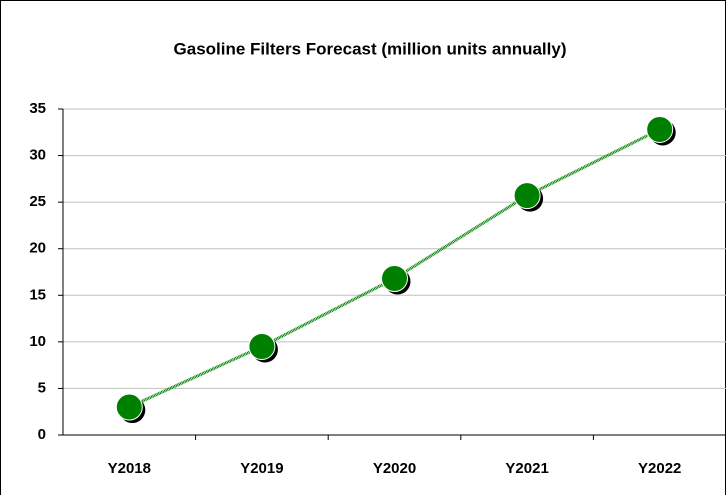  What do you see at coordinates (37, 248) in the screenshot?
I see `y-tick-label: 20` at bounding box center [37, 248].